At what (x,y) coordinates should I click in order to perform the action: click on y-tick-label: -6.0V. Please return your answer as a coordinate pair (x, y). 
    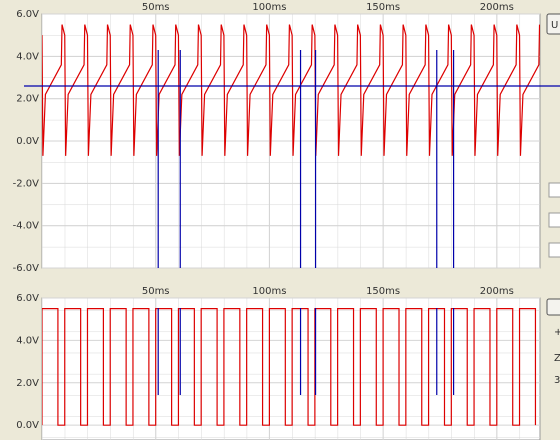
    Looking at the image, I should click on (26, 268).